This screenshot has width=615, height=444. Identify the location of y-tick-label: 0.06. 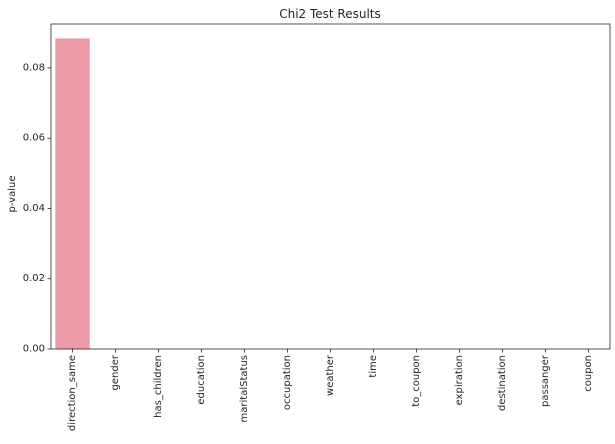
(34, 138).